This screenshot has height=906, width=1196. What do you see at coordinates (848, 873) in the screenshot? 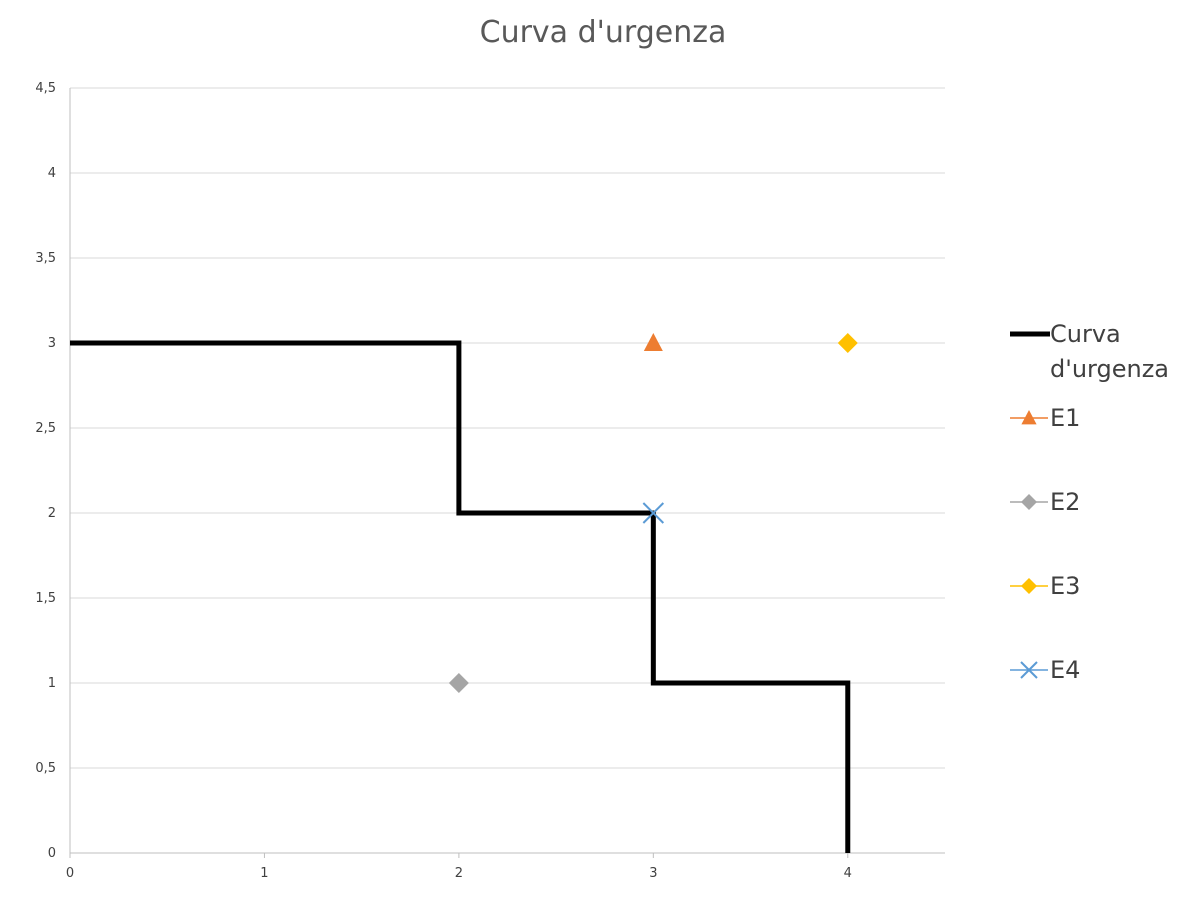
I see `x-tick-label: 4` at bounding box center [848, 873].